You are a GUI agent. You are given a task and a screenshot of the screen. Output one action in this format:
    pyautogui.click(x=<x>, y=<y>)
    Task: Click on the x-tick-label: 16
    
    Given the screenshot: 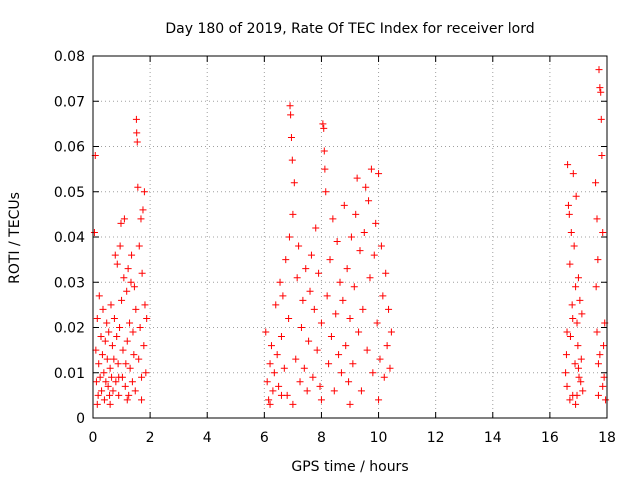 What is the action you would take?
    pyautogui.click(x=550, y=438)
    